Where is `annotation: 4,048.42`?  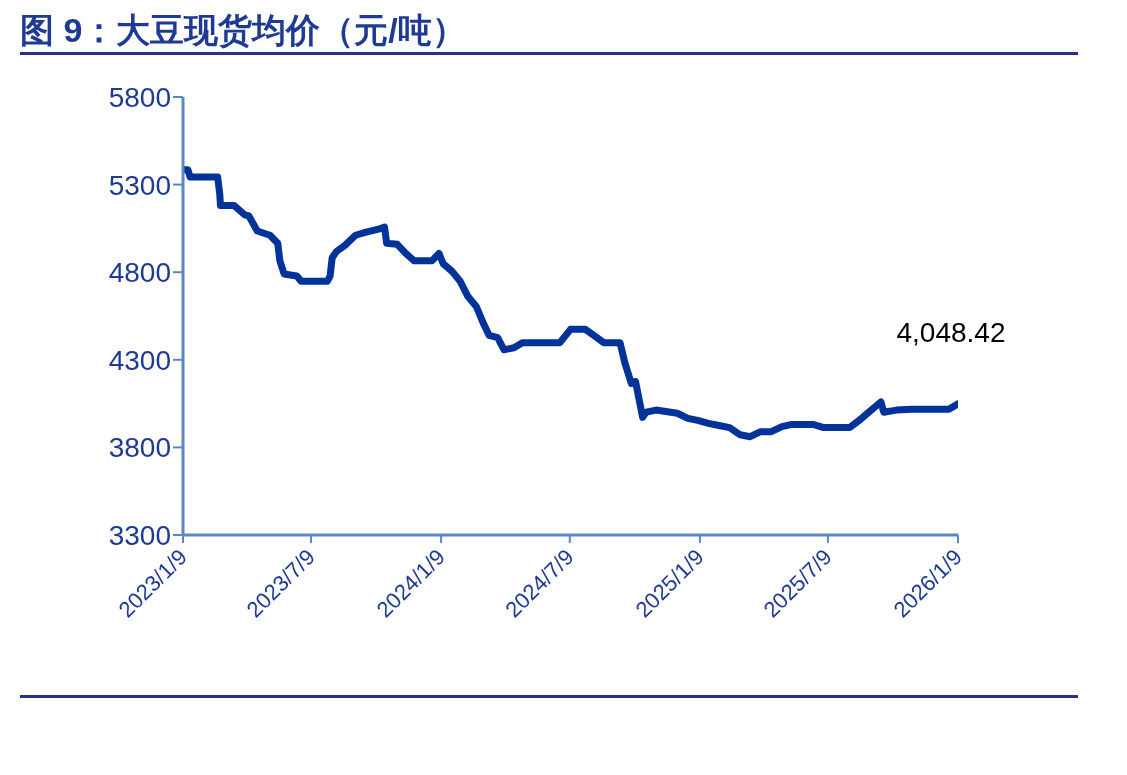 annotation: 4,048.42 is located at coordinates (951, 332).